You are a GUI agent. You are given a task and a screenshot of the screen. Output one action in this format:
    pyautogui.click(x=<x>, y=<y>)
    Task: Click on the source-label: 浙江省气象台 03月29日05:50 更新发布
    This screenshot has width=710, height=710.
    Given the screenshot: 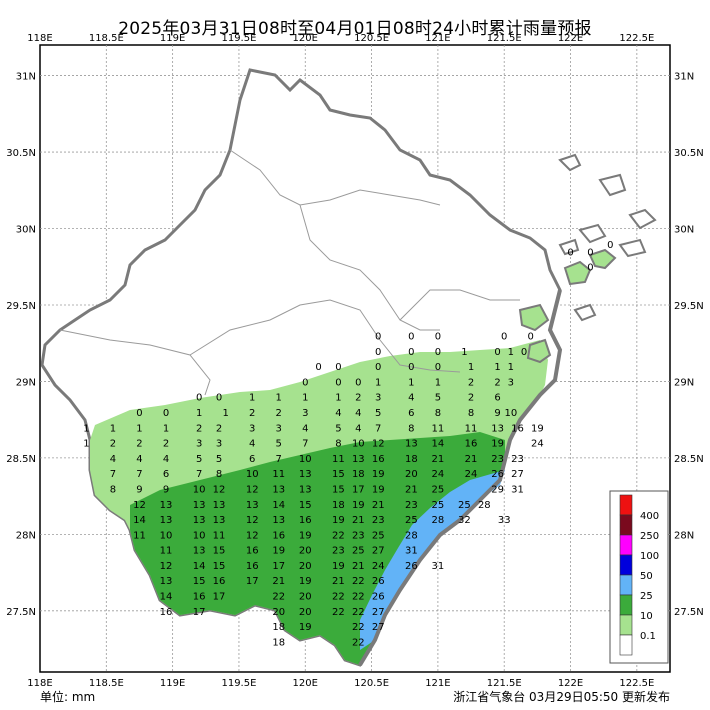 What is the action you would take?
    pyautogui.click(x=561, y=697)
    